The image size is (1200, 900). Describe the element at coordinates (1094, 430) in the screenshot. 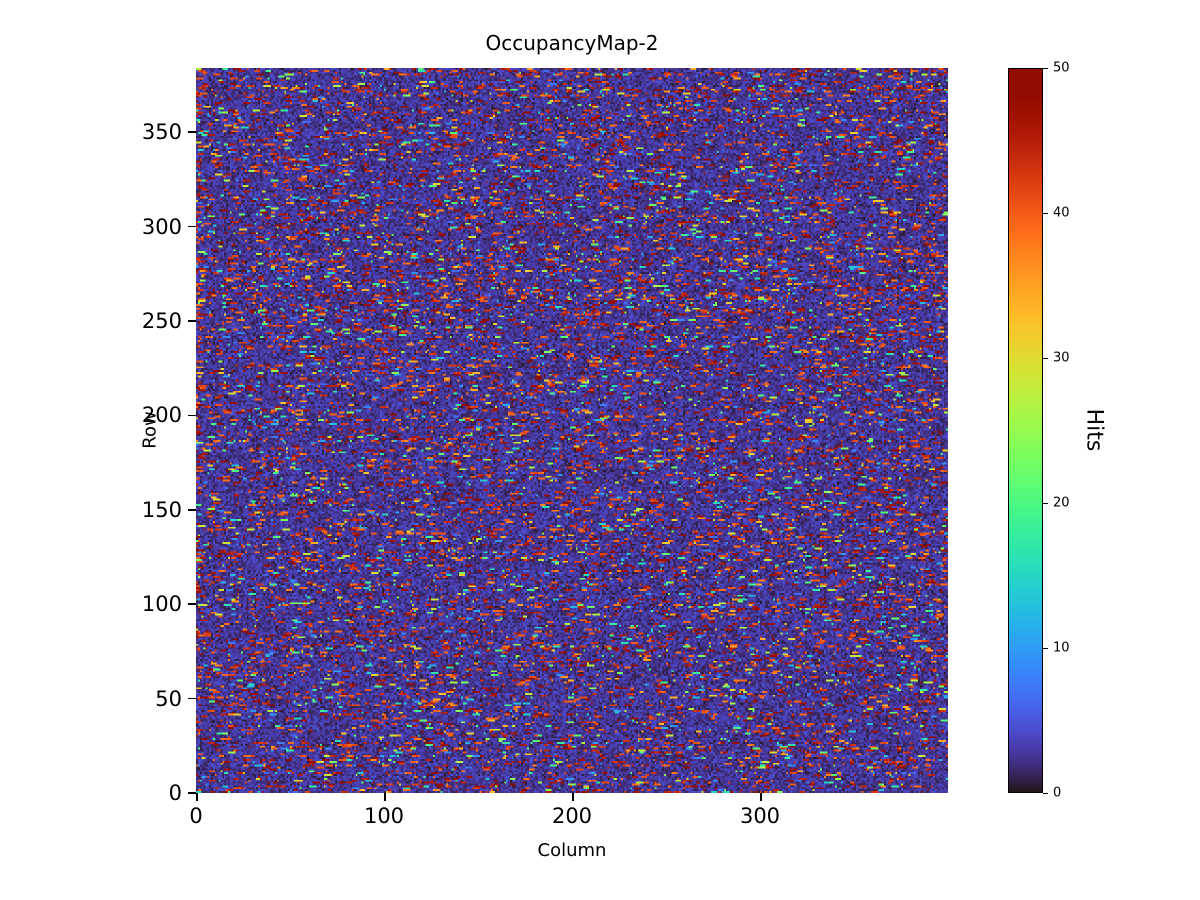

I see `colorbar-label: Hits` at that location.